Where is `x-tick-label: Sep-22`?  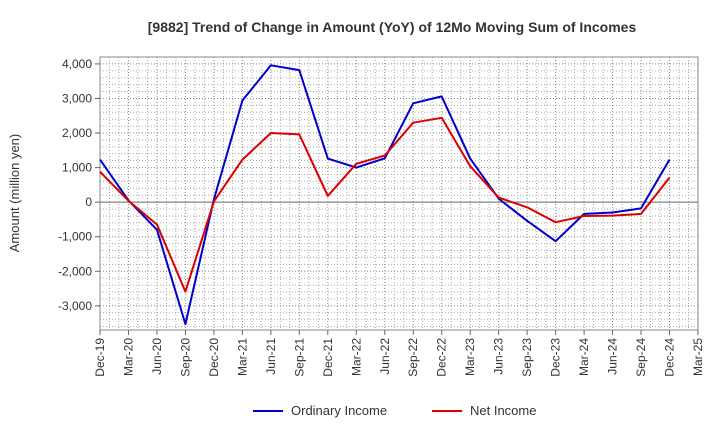
x-tick-label: Sep-22 is located at coordinates (413, 357).